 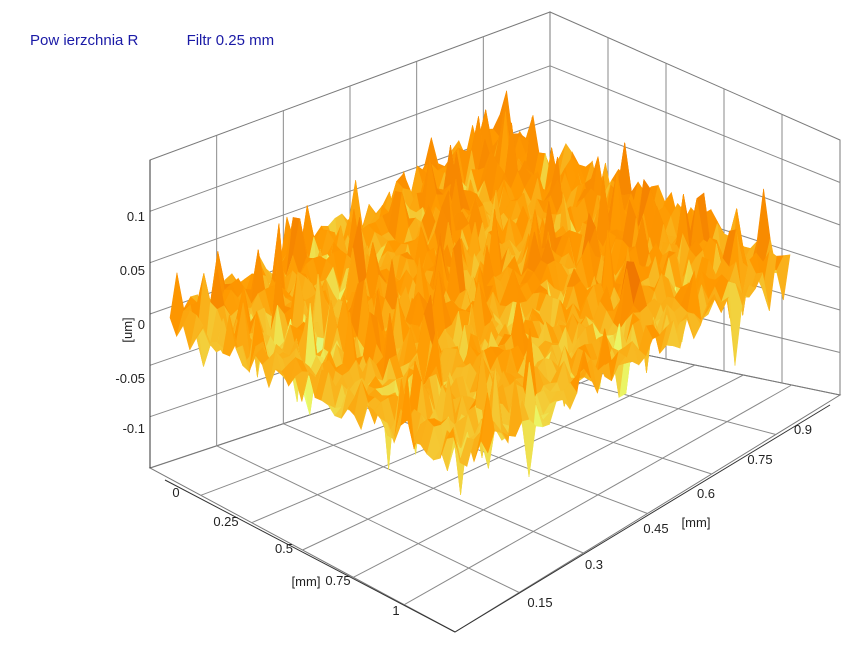 I want to click on x-tick: 0.5, so click(x=284, y=548).